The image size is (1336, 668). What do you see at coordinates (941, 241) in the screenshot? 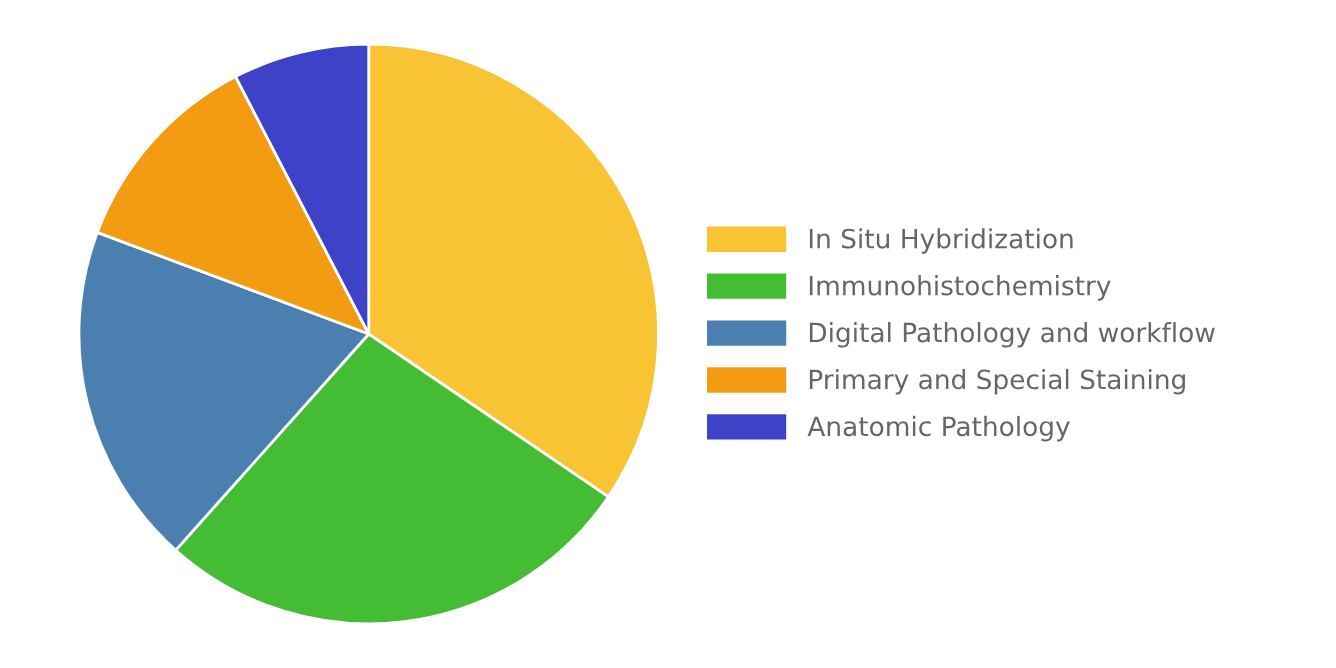
I see `legend-label: In Situ Hybridization` at bounding box center [941, 241].